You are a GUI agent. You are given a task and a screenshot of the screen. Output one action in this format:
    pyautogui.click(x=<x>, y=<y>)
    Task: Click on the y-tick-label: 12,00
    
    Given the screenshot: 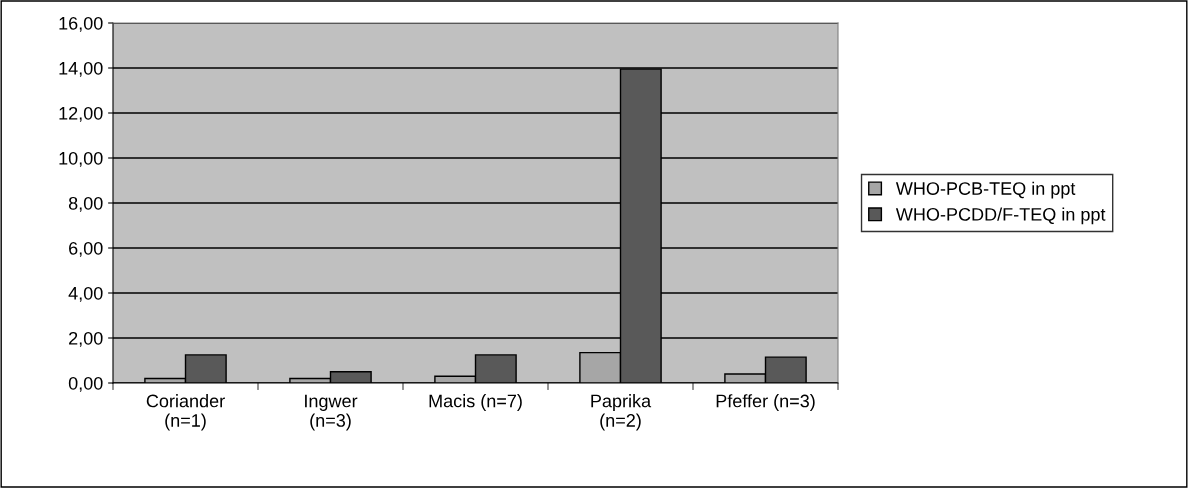 What is the action you would take?
    pyautogui.click(x=81, y=114)
    